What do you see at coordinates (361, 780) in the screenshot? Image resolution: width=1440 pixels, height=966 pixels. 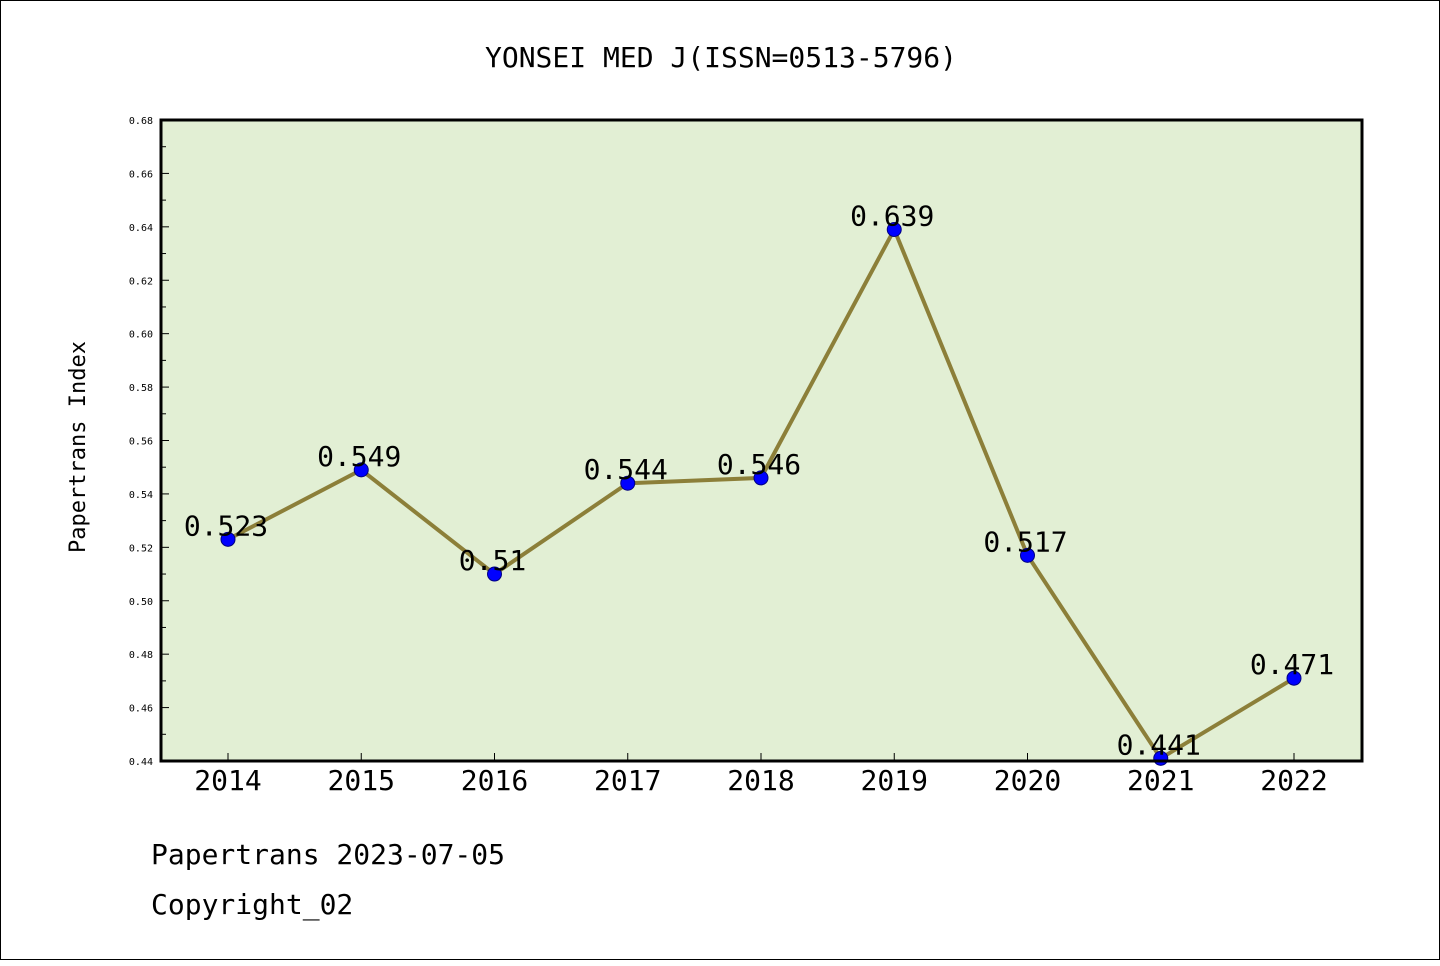 I see `x-tick-label: 2015` at bounding box center [361, 780].